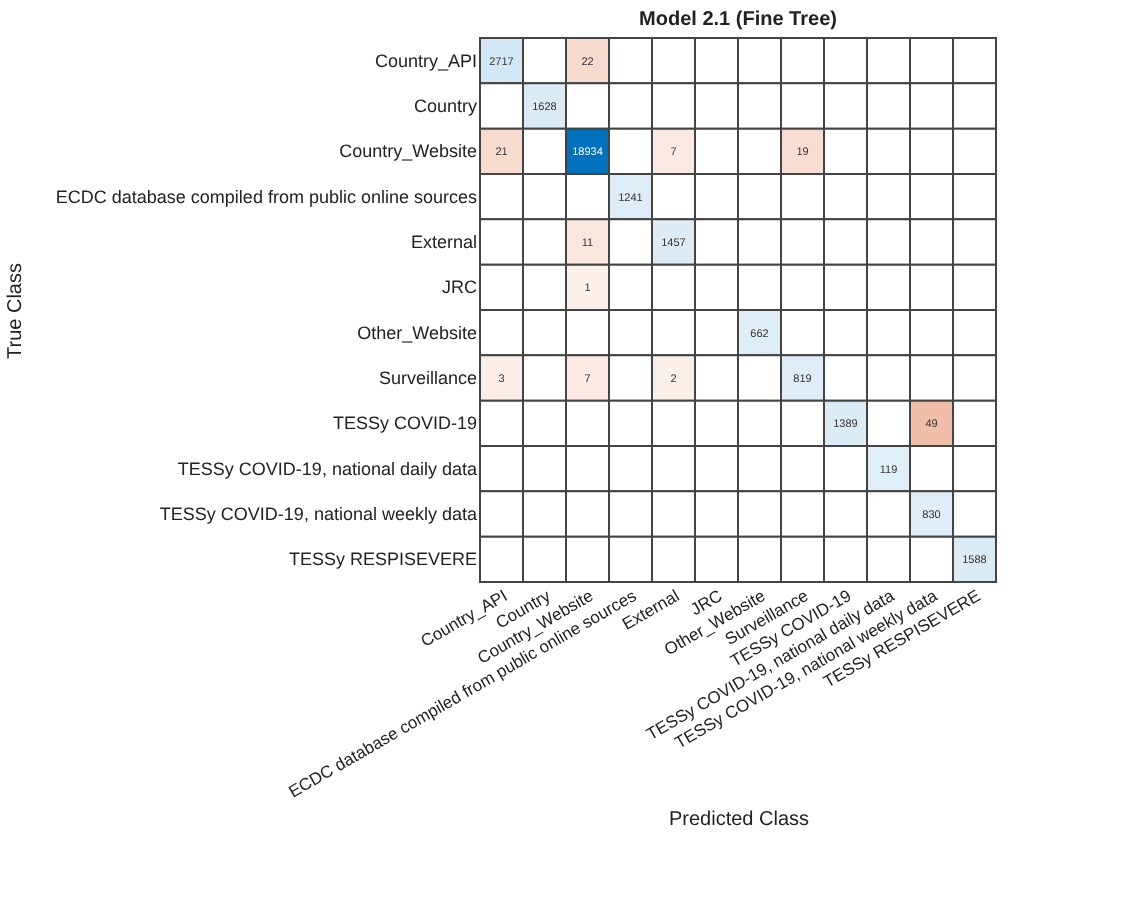 This screenshot has height=922, width=1130. Describe the element at coordinates (16, 311) in the screenshot. I see `y-axis-title: True Class` at that location.